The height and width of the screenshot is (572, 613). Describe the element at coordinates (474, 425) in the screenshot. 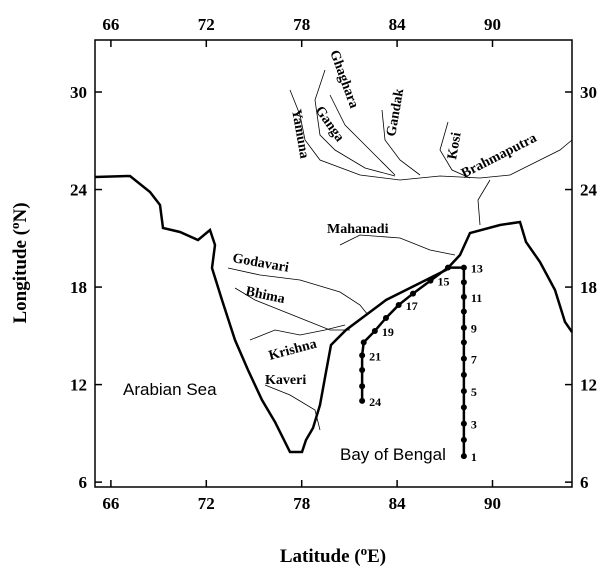

I see `station-label: 3` at that location.